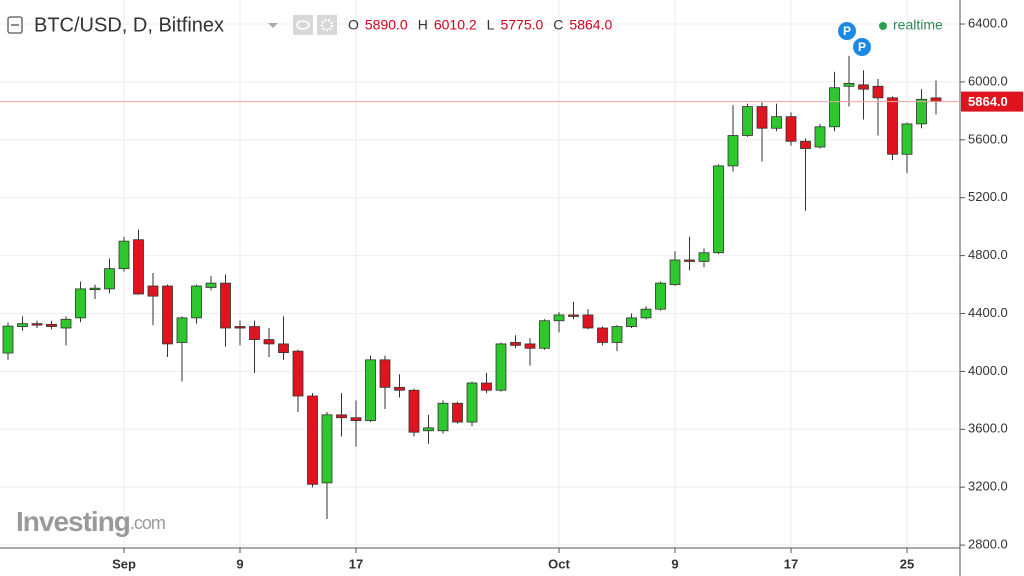 This screenshot has width=1024, height=576. What do you see at coordinates (386, 25) in the screenshot?
I see `ohlc-value: 5890.0` at bounding box center [386, 25].